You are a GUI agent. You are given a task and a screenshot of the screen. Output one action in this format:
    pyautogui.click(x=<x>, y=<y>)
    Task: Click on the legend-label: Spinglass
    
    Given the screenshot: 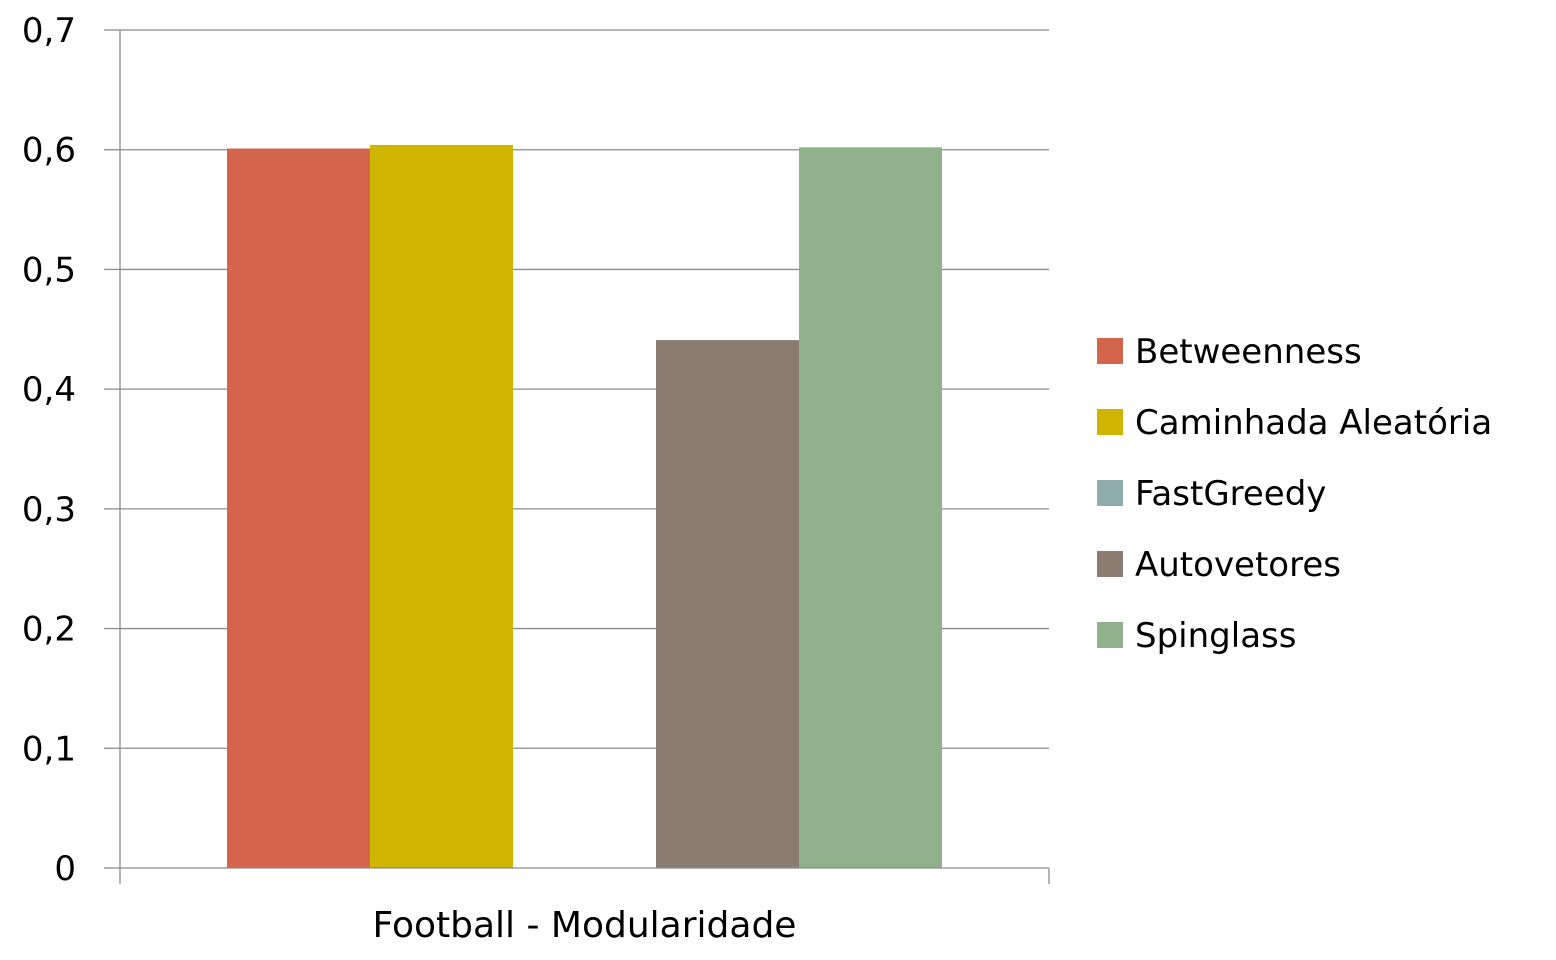 What is the action you would take?
    pyautogui.click(x=1215, y=636)
    